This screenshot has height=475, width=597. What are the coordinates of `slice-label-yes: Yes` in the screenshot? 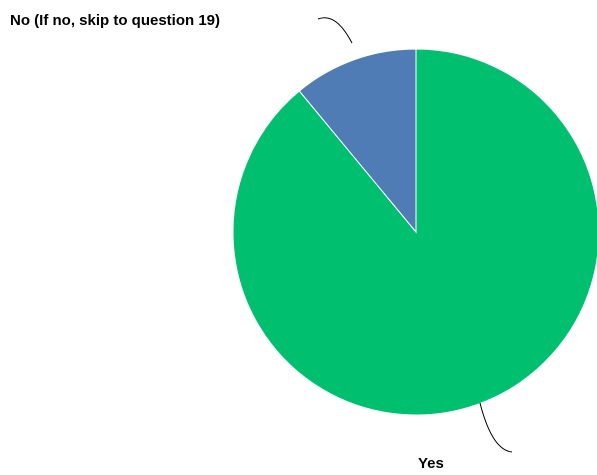 It's located at (431, 463).